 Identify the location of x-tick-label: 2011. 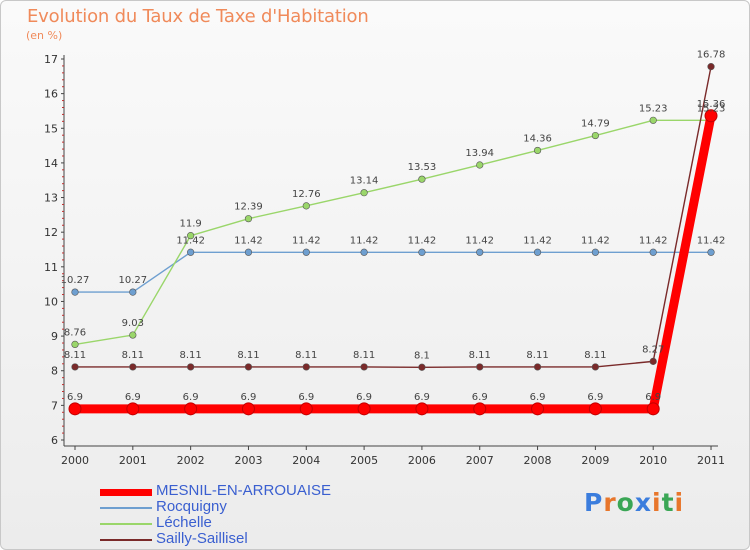
(711, 460).